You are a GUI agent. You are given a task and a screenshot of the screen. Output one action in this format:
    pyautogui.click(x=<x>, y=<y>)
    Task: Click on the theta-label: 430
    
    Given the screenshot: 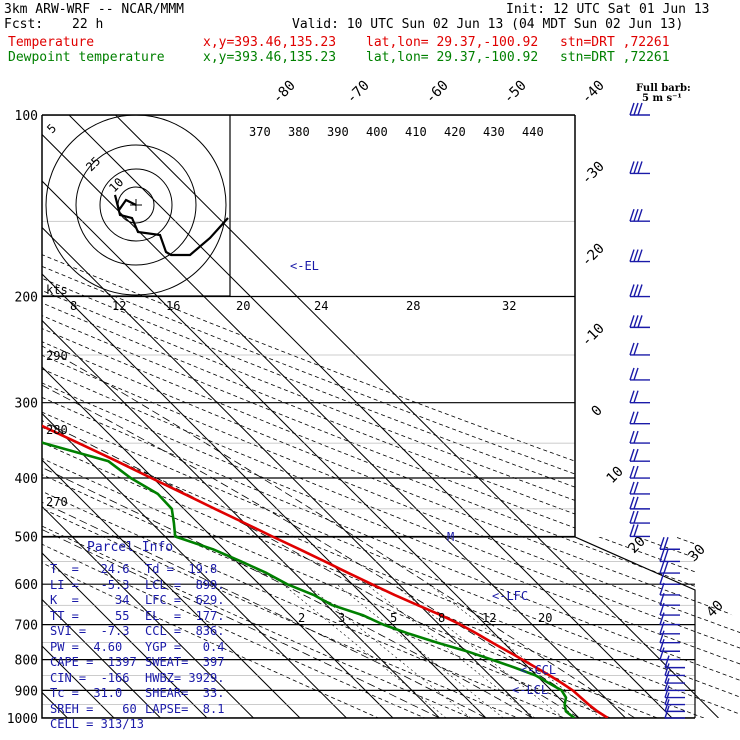 What is the action you would take?
    pyautogui.click(x=494, y=132)
    